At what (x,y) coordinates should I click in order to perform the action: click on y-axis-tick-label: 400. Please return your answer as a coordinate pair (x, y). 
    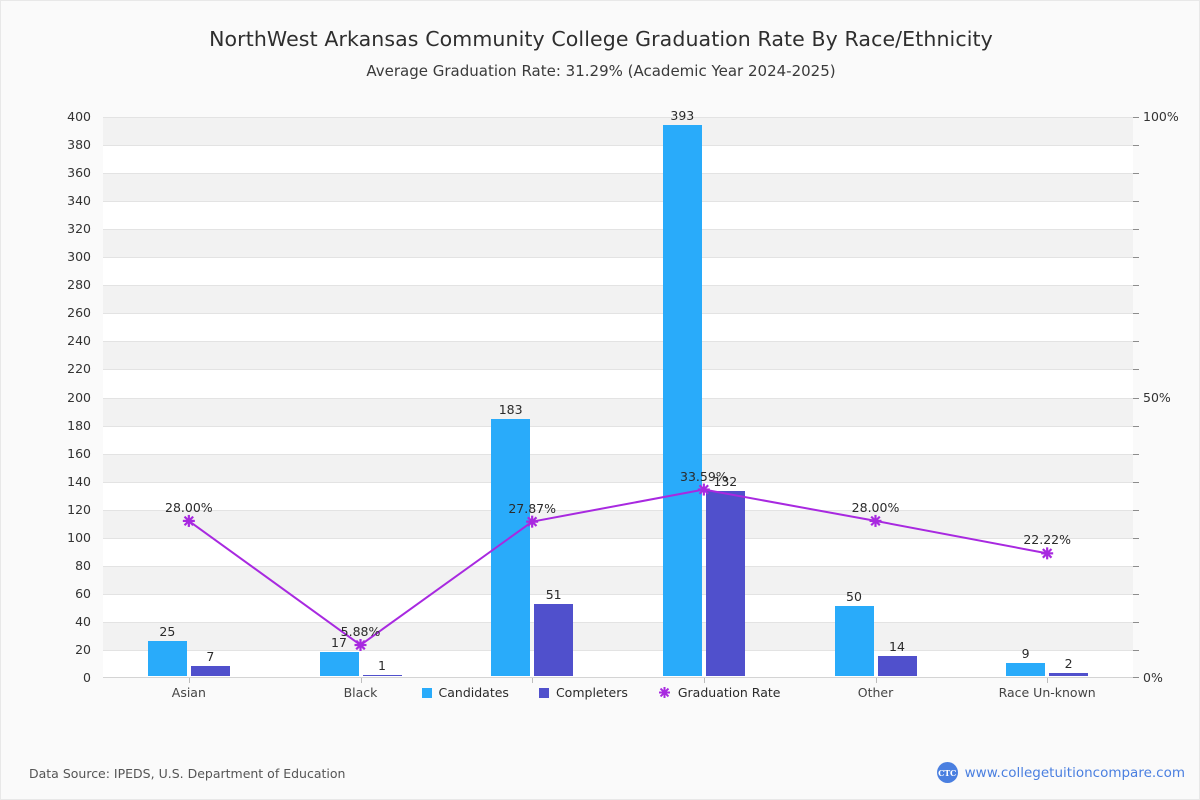
    Looking at the image, I should click on (79, 116).